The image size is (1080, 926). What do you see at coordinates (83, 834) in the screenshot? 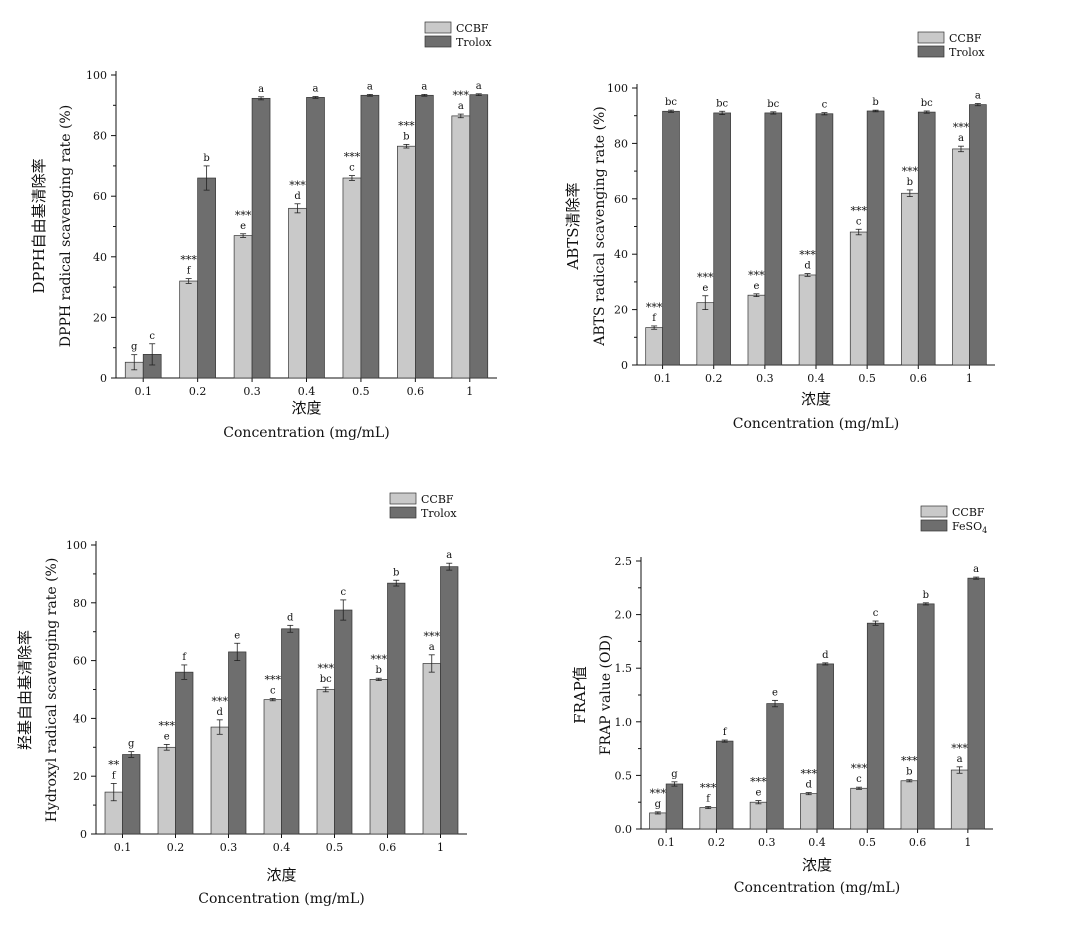
I see `y-tick-label: 0` at bounding box center [83, 834].